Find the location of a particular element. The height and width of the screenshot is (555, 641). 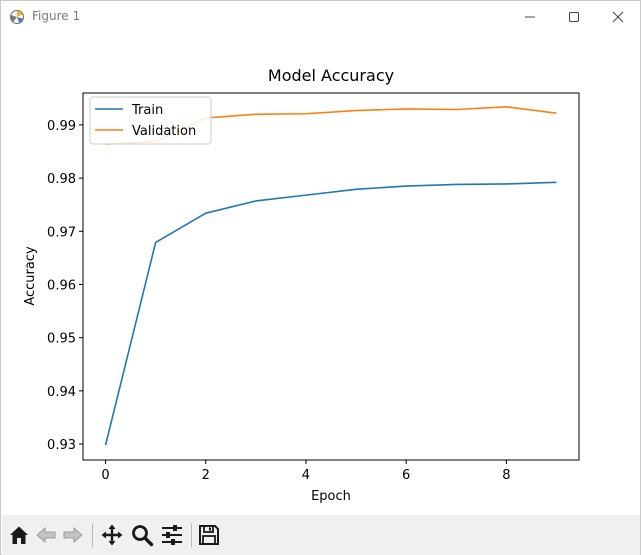

close-button is located at coordinates (618, 17).